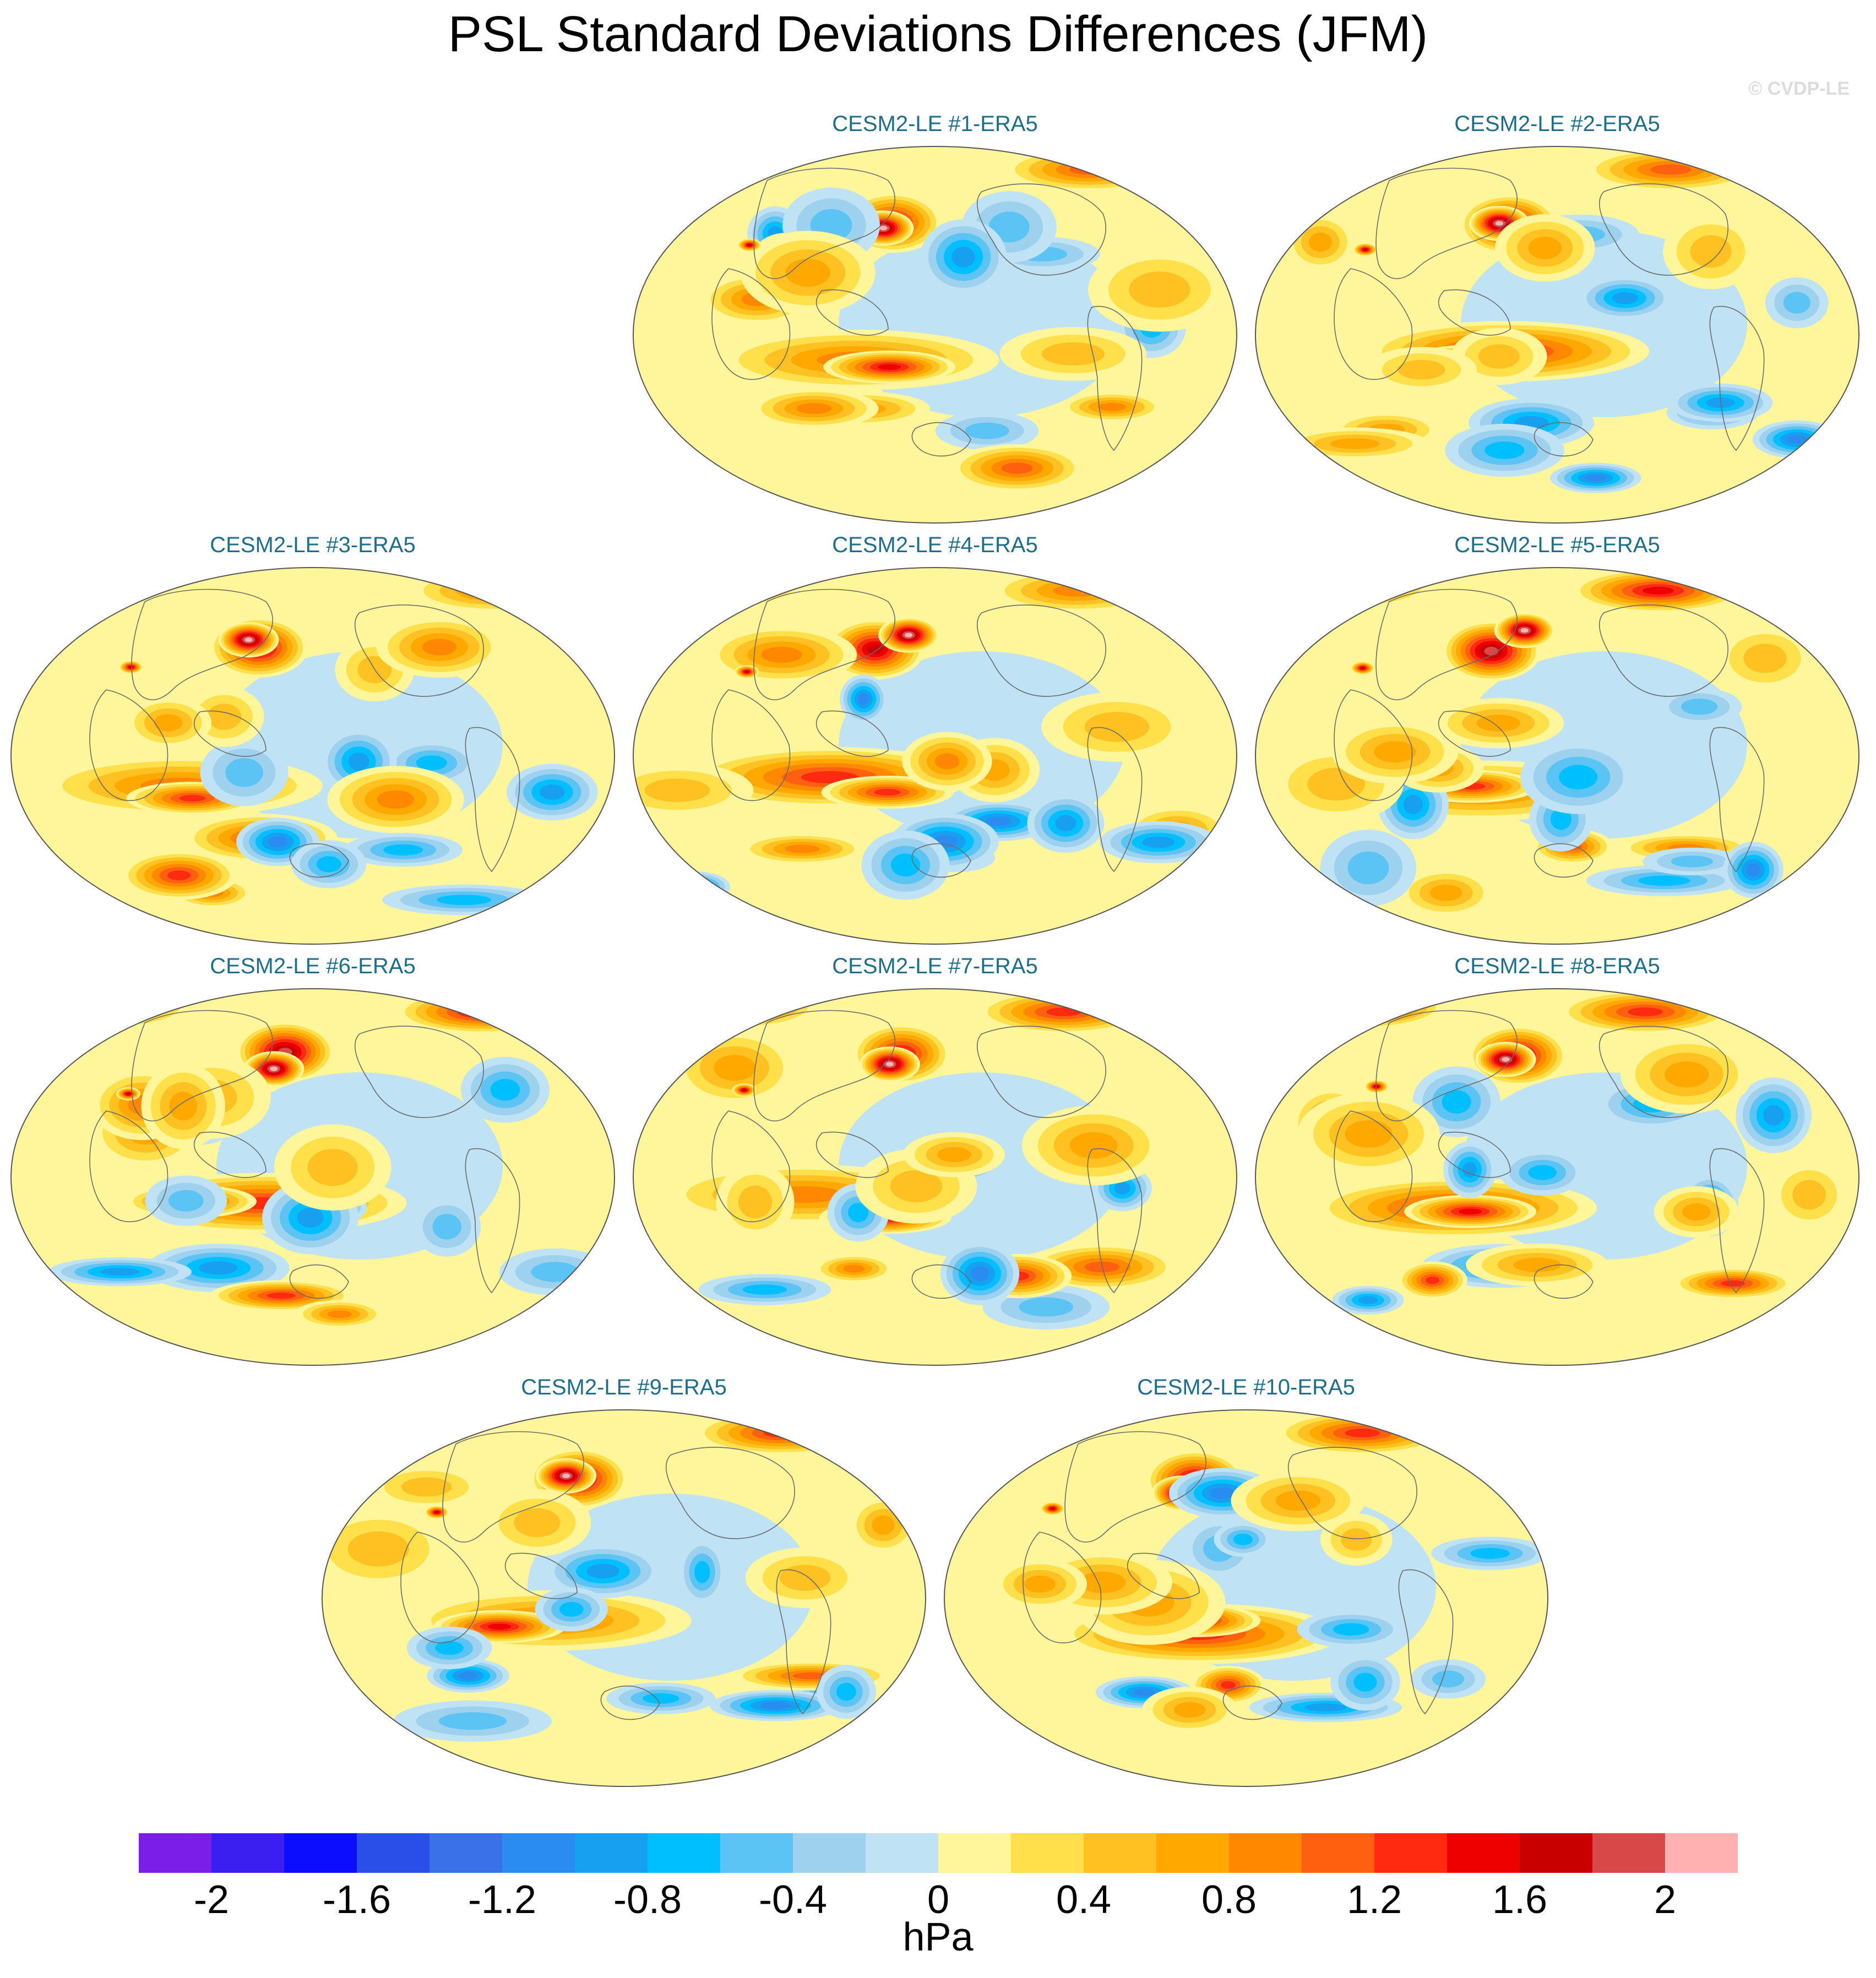 The width and height of the screenshot is (1876, 1978). What do you see at coordinates (1520, 1900) in the screenshot?
I see `colorbar-tick-label: 1.6` at bounding box center [1520, 1900].